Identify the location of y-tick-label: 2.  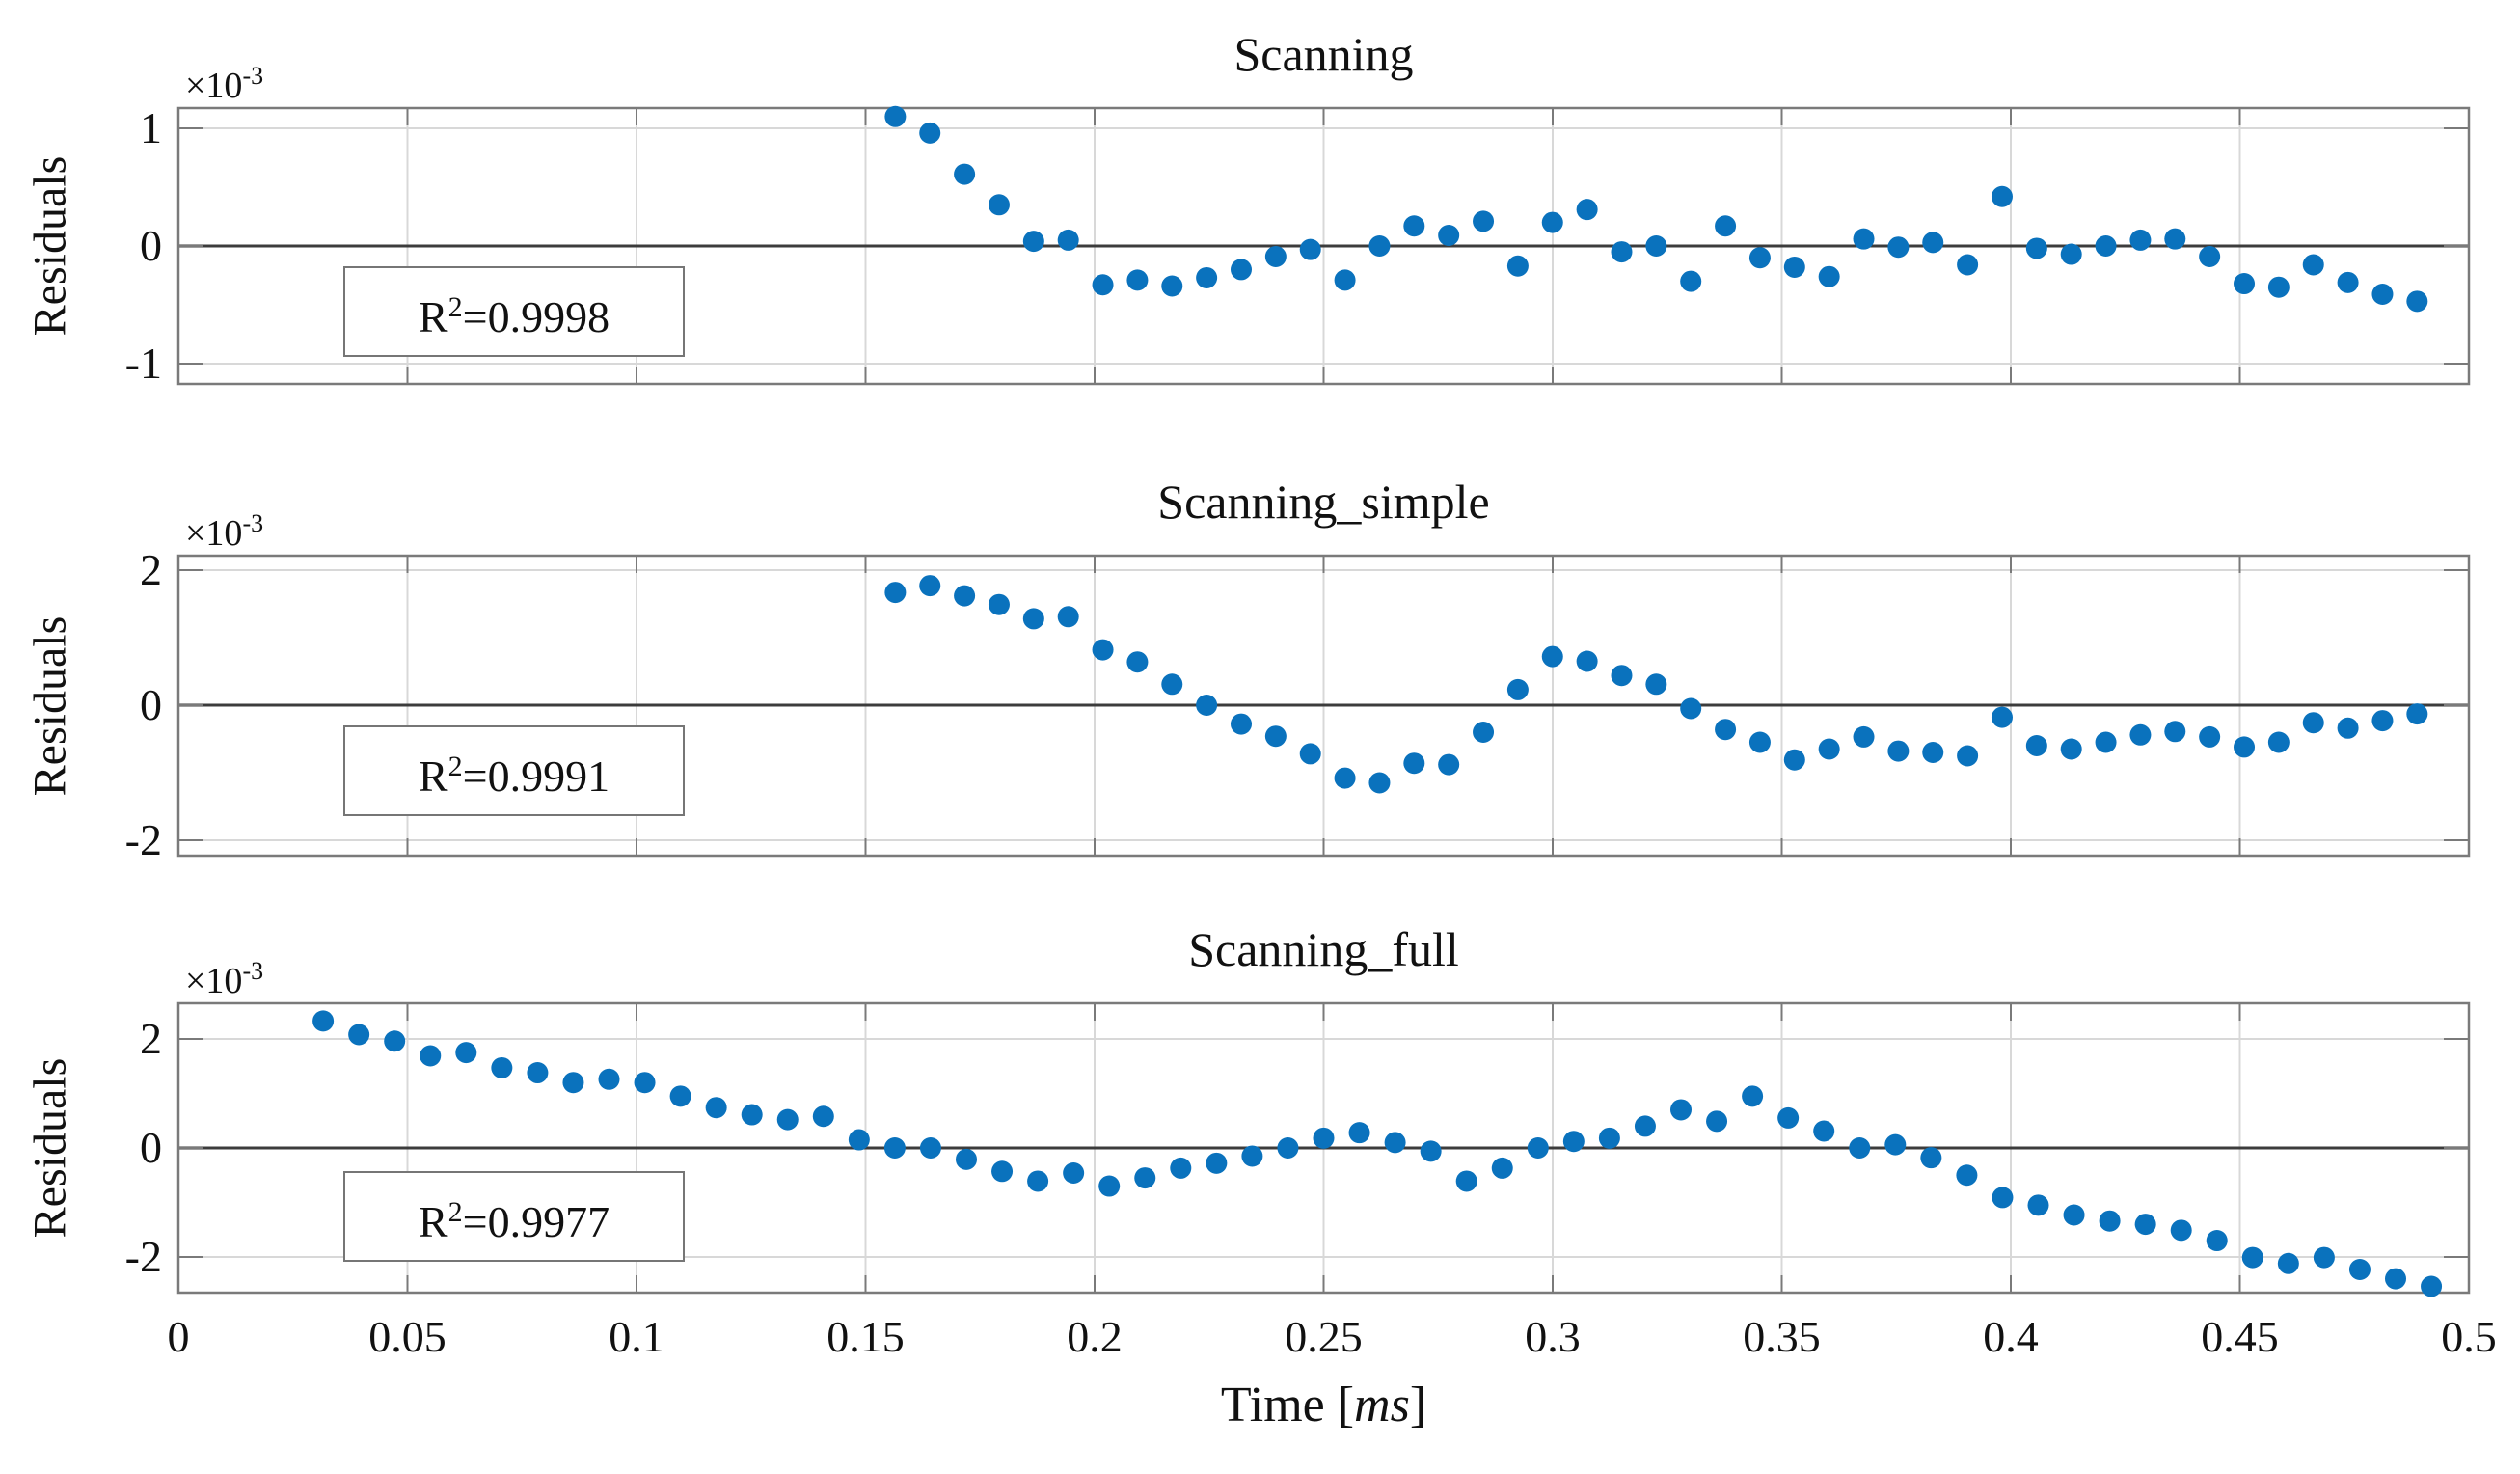
(151, 569).